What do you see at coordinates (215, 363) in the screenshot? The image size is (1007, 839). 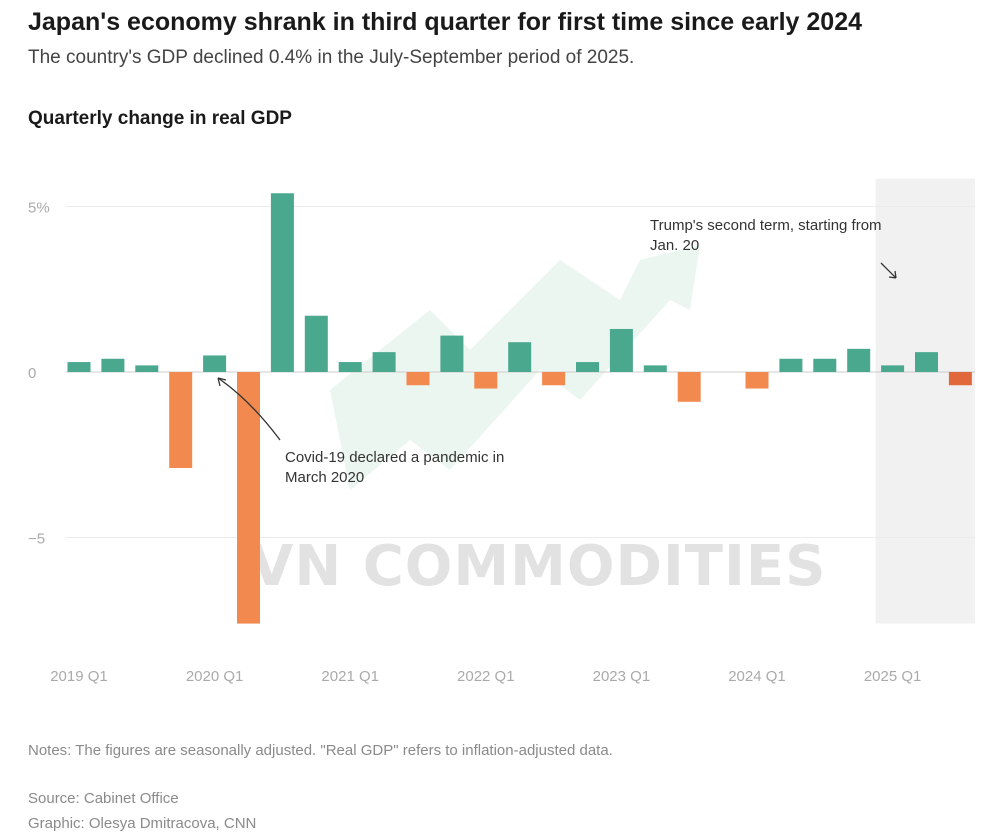 I see `bar-2020-q1` at bounding box center [215, 363].